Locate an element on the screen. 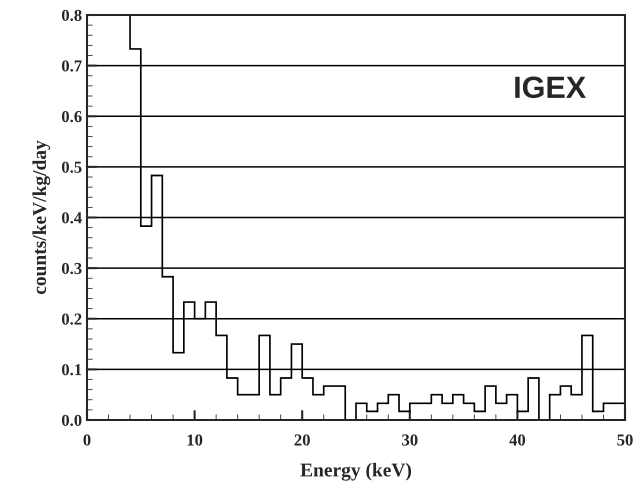  x-tick-label: 30 is located at coordinates (410, 440).